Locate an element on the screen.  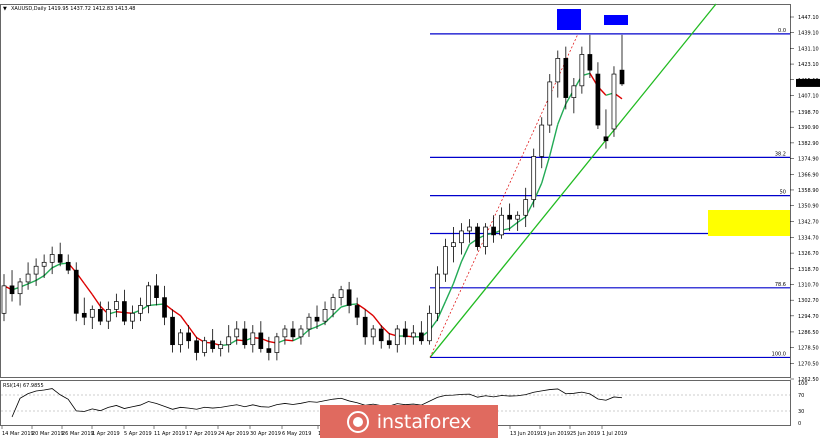
instaforex-logo-icon is located at coordinates (357, 421).